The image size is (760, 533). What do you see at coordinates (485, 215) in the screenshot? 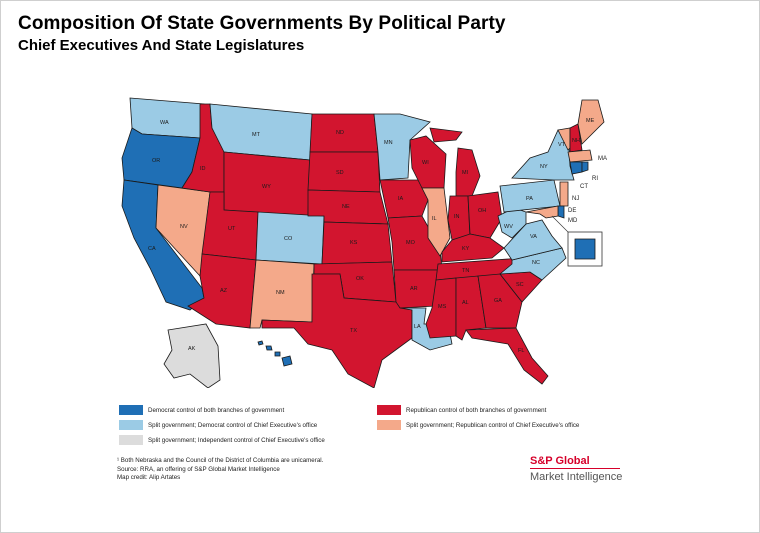
I see `state-oh` at bounding box center [485, 215].